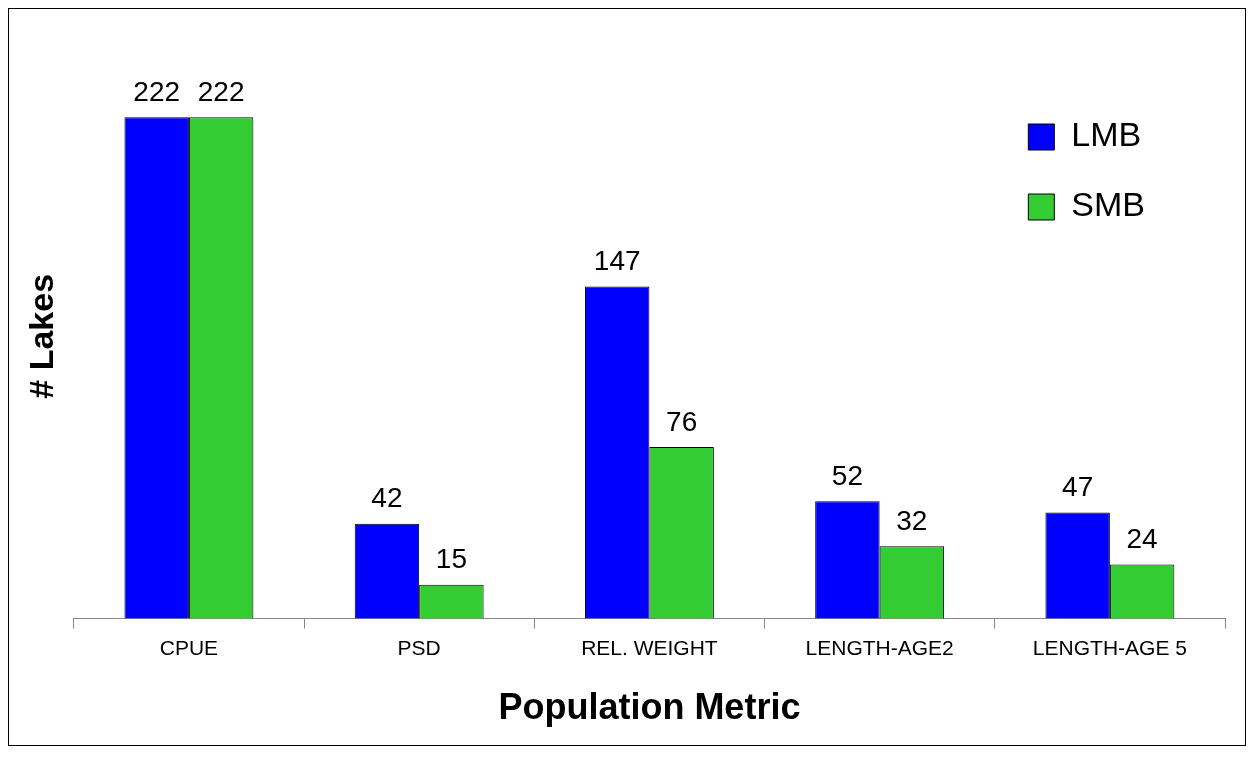  Describe the element at coordinates (387, 498) in the screenshot. I see `data-label: 42` at that location.